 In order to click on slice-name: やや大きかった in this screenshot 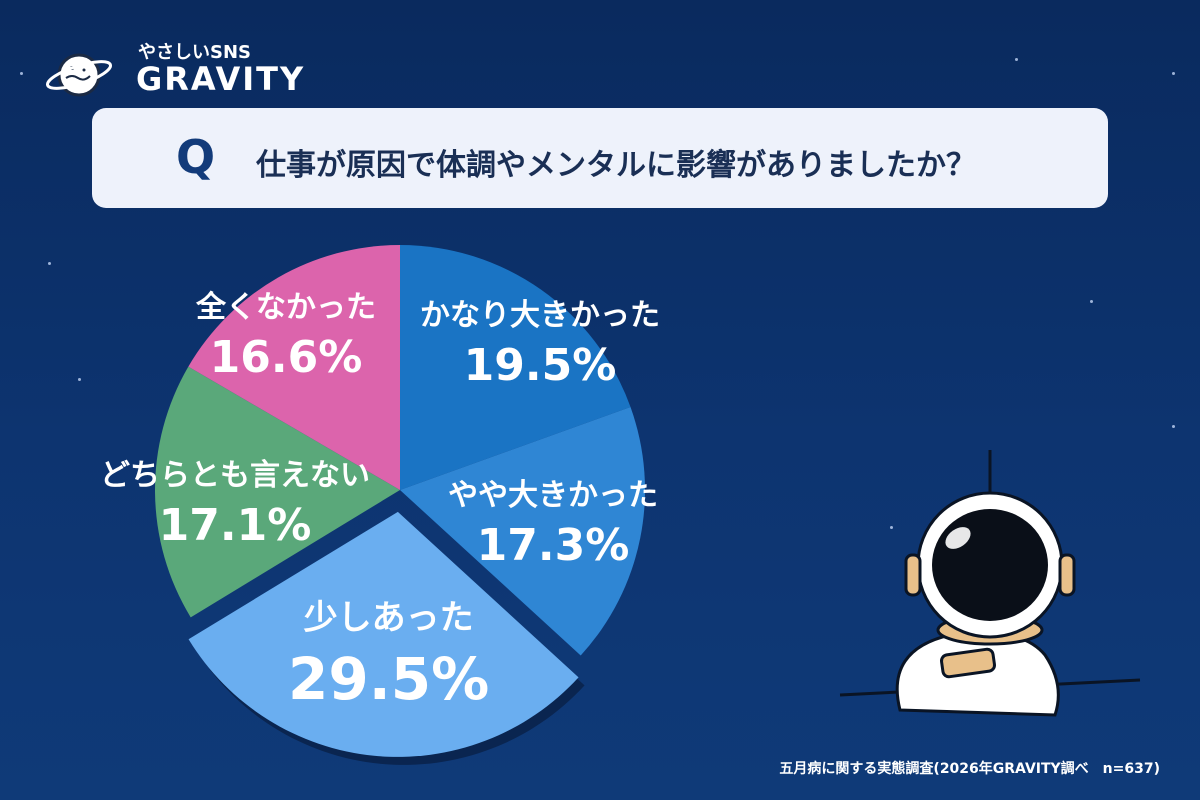, I will do `click(553, 495)`.